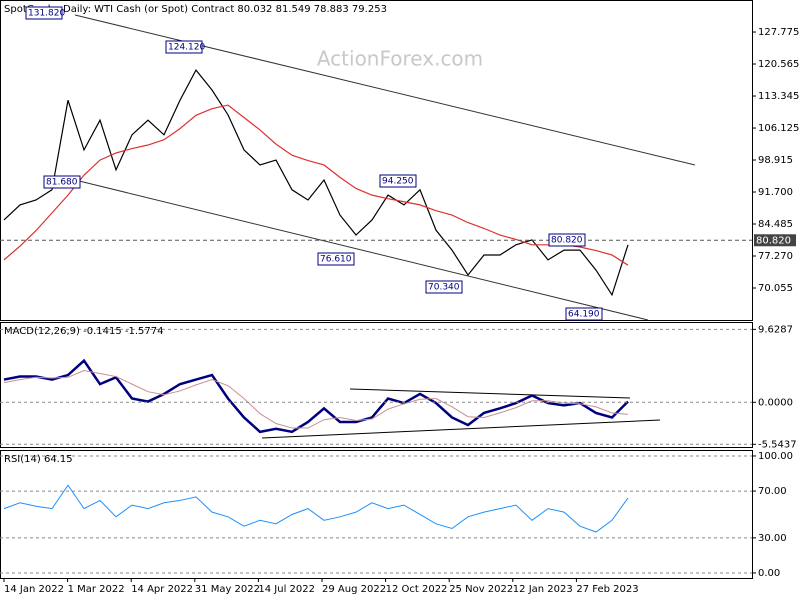  What do you see at coordinates (772, 538) in the screenshot?
I see `y-tick-label: 30.00` at bounding box center [772, 538].